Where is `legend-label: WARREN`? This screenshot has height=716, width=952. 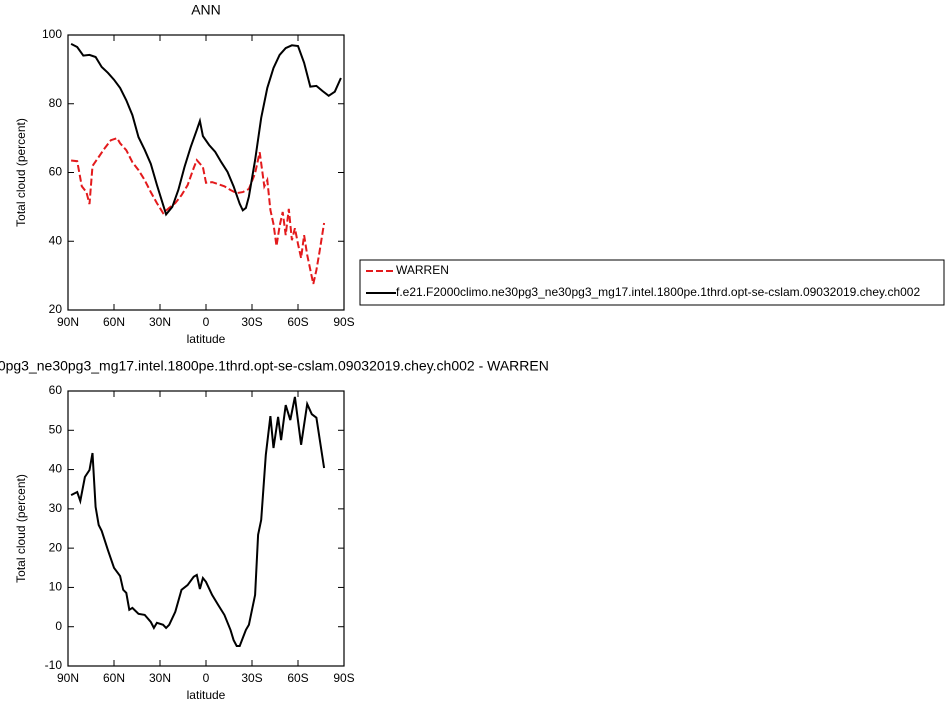
legend-label: WARREN is located at coordinates (422, 270).